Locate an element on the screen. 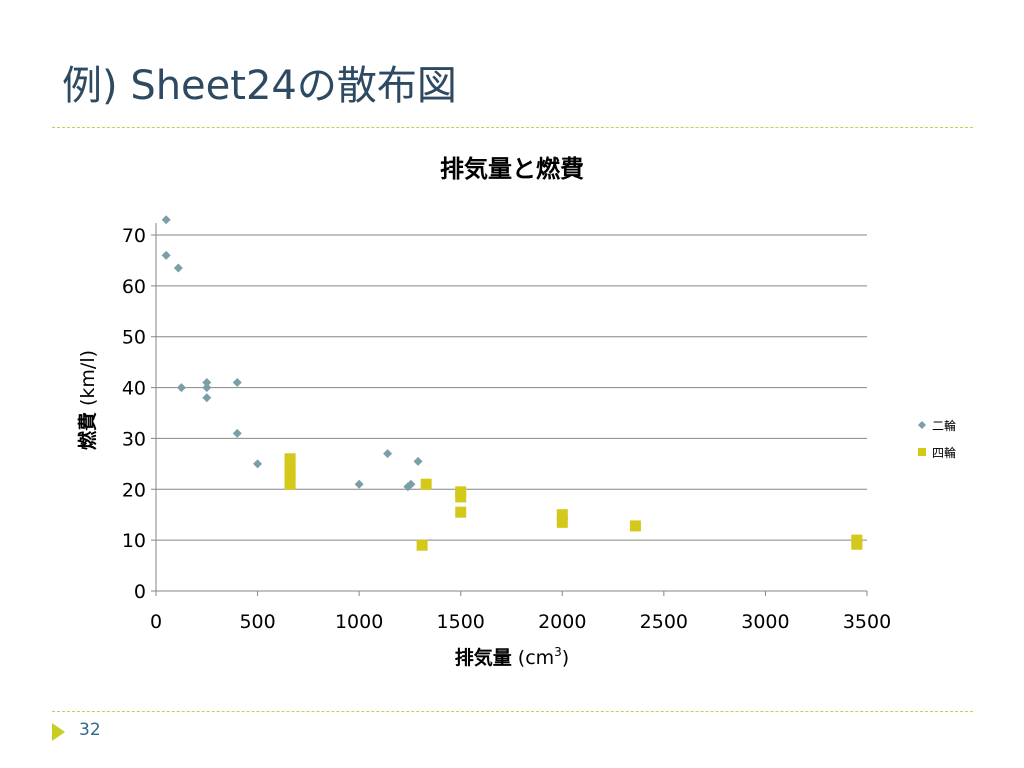 The image size is (1024, 768). y-tick-label-70: 70 is located at coordinates (134, 236).